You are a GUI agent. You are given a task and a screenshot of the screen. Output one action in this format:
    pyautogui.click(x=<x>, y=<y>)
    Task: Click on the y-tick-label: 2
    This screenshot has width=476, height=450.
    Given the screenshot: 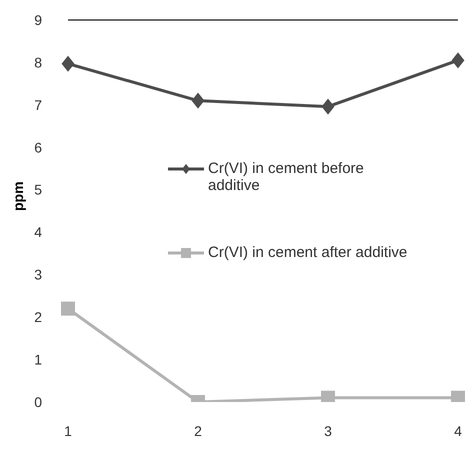 What is the action you would take?
    pyautogui.click(x=38, y=317)
    